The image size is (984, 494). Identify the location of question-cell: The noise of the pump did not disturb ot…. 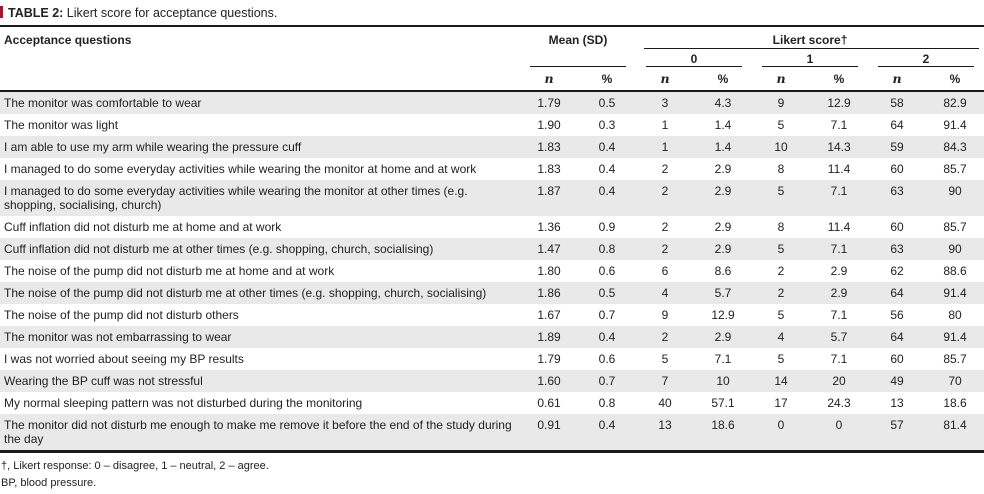
(121, 315).